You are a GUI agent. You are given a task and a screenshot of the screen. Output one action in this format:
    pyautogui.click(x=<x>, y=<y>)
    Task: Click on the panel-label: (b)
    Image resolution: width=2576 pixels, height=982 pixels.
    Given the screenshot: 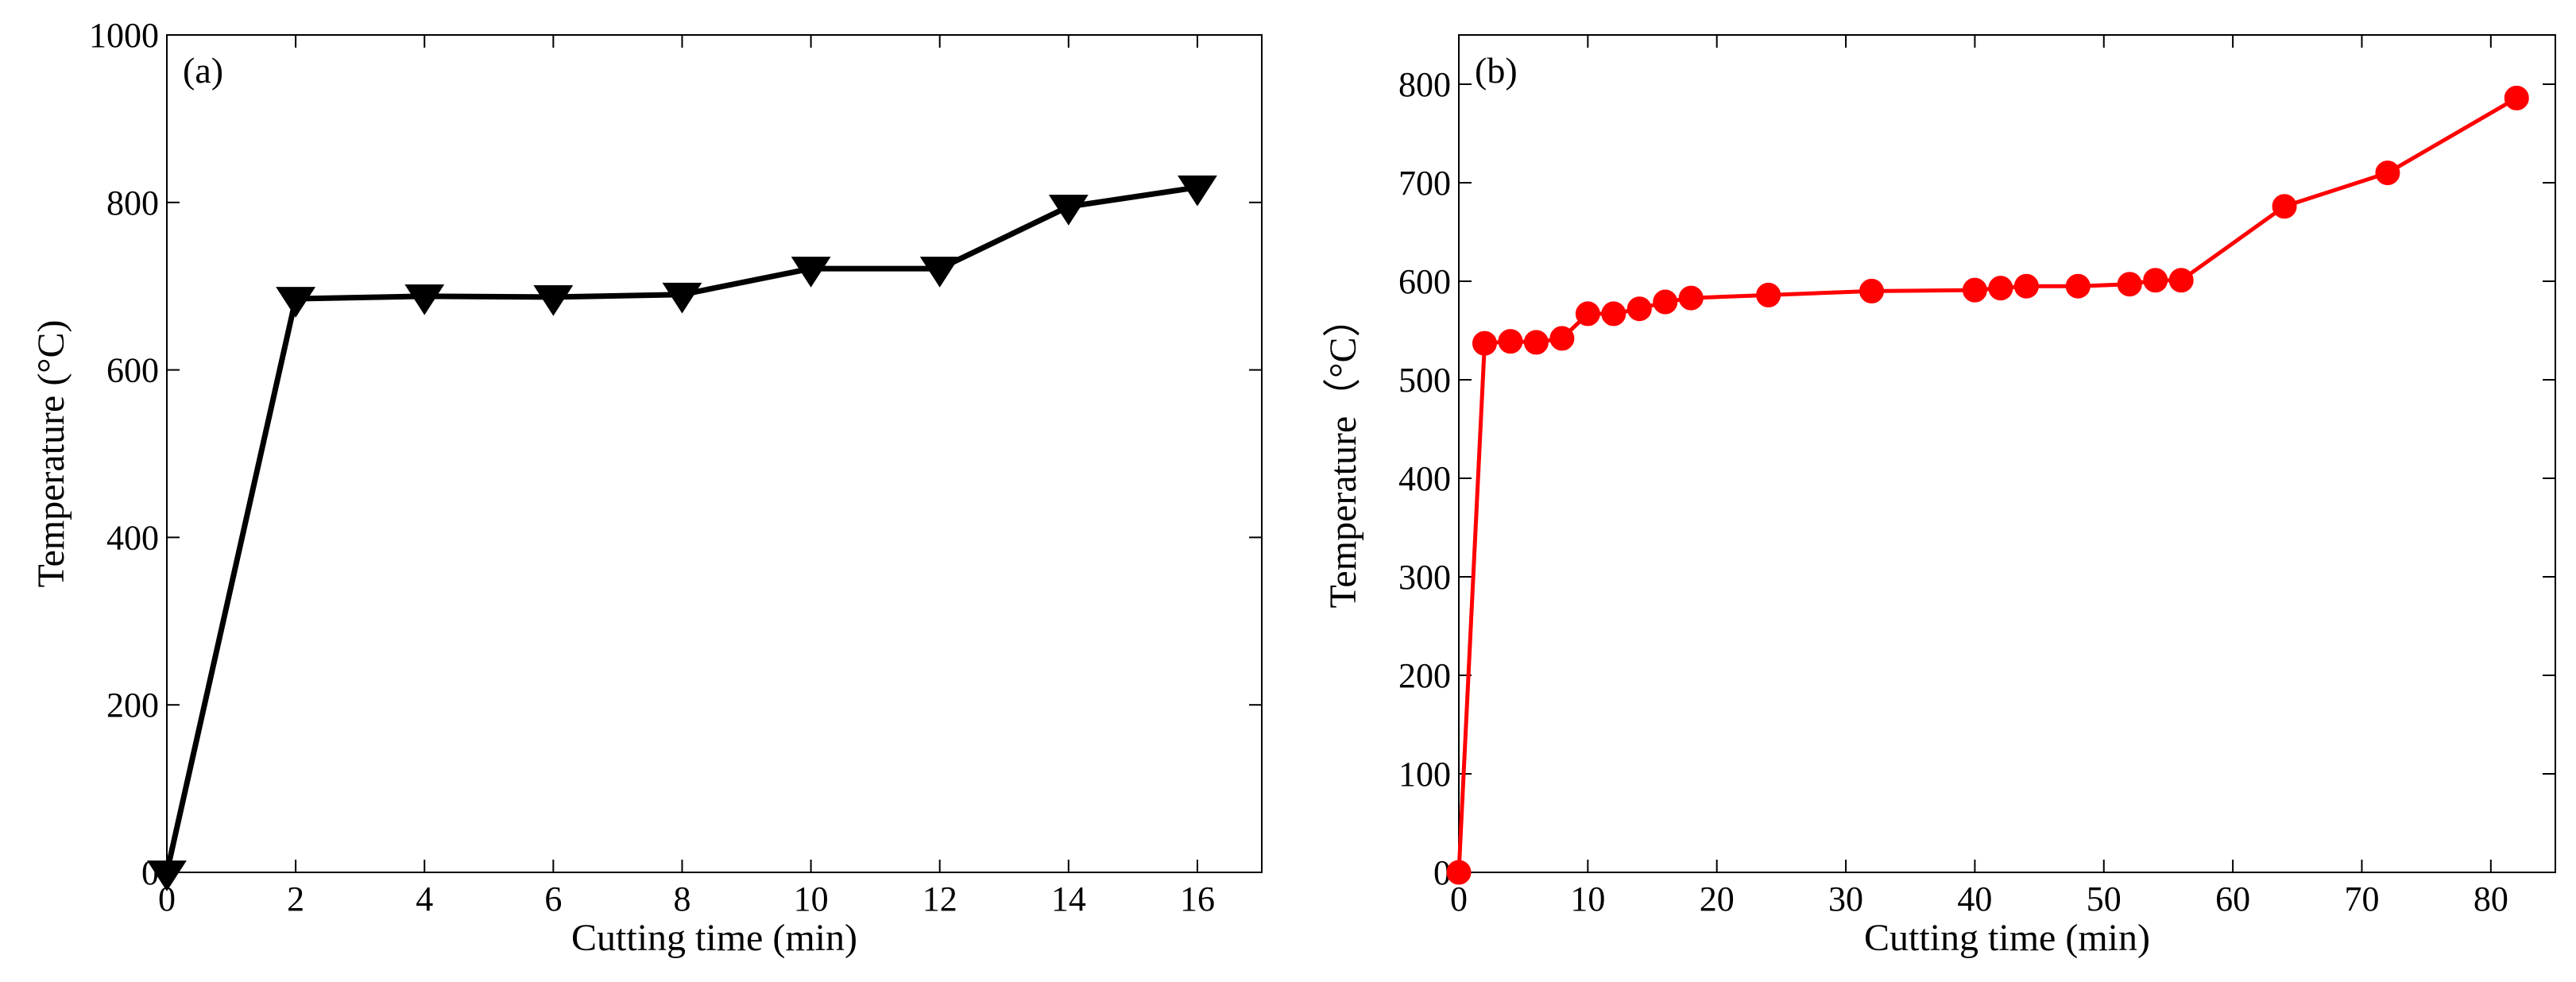 What is the action you would take?
    pyautogui.click(x=1496, y=71)
    